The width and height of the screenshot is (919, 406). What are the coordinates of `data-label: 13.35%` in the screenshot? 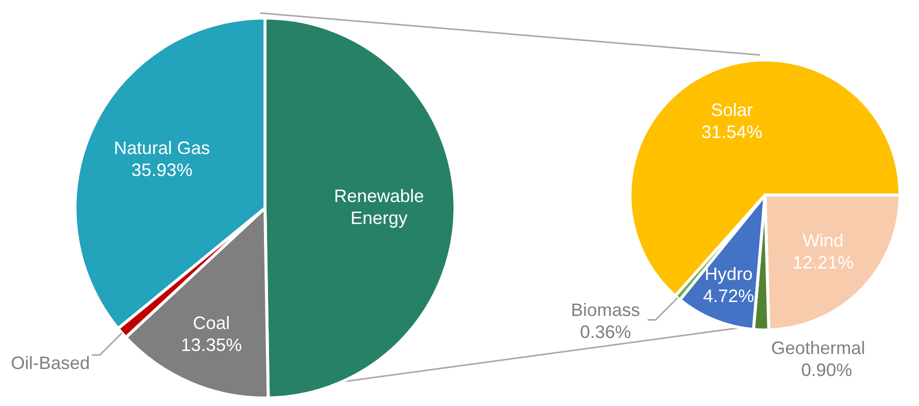 It's located at (211, 344).